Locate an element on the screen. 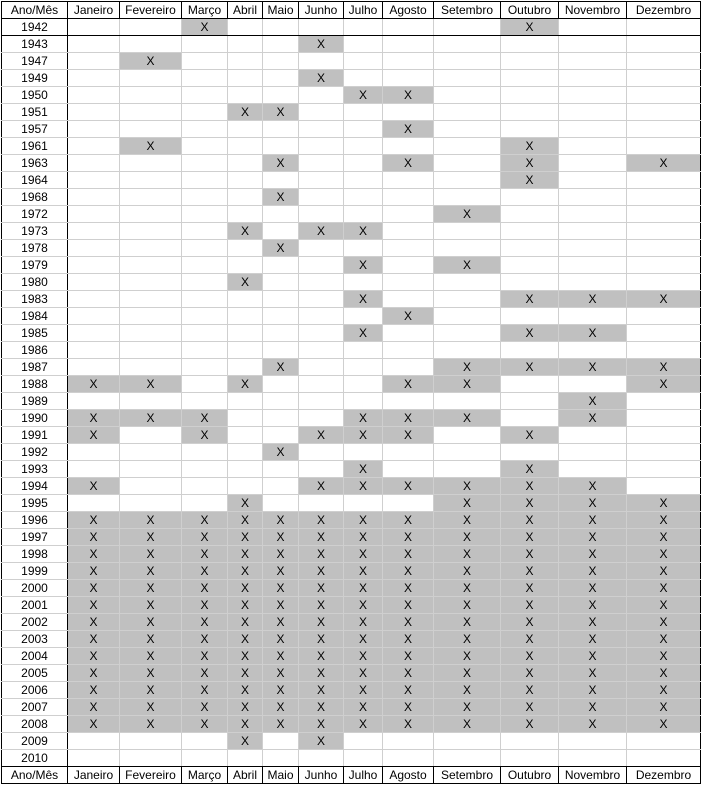 This screenshot has width=701, height=790. header-cell-month-1: Janeiro is located at coordinates (93, 10).